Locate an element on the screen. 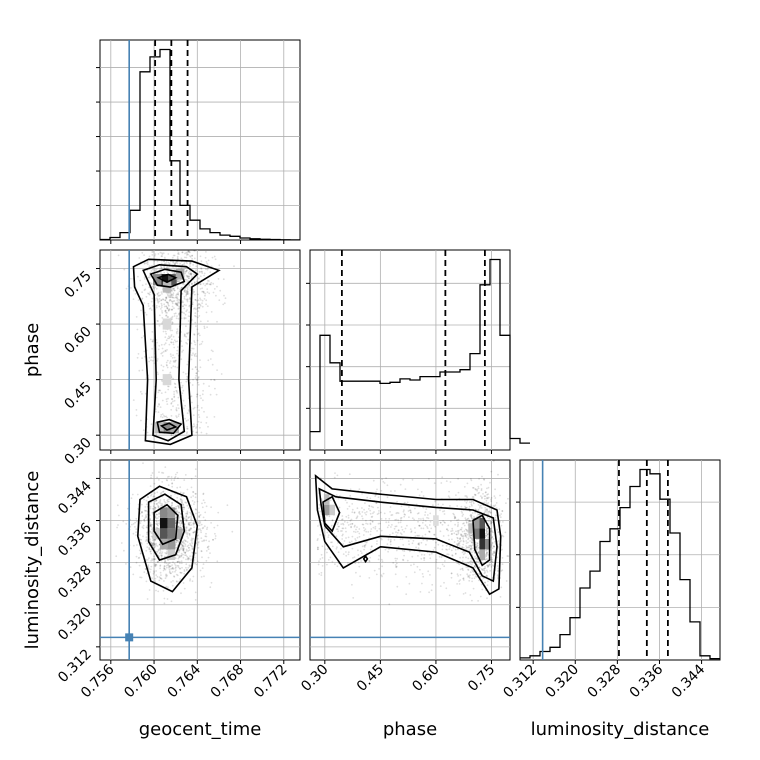  contour-line is located at coordinates (167, 539).